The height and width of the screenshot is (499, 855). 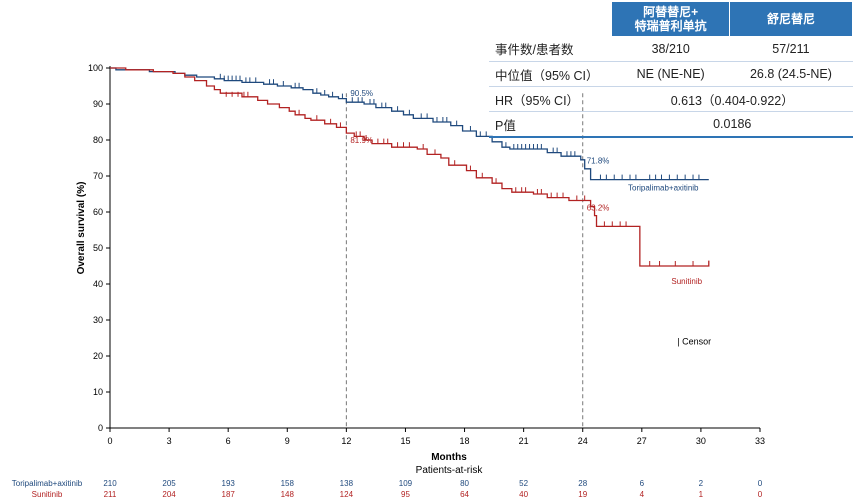 I want to click on summary-header-row: 阿替替尼+ 特瑞普利单抗 舒尼替尼, so click(x=671, y=19).